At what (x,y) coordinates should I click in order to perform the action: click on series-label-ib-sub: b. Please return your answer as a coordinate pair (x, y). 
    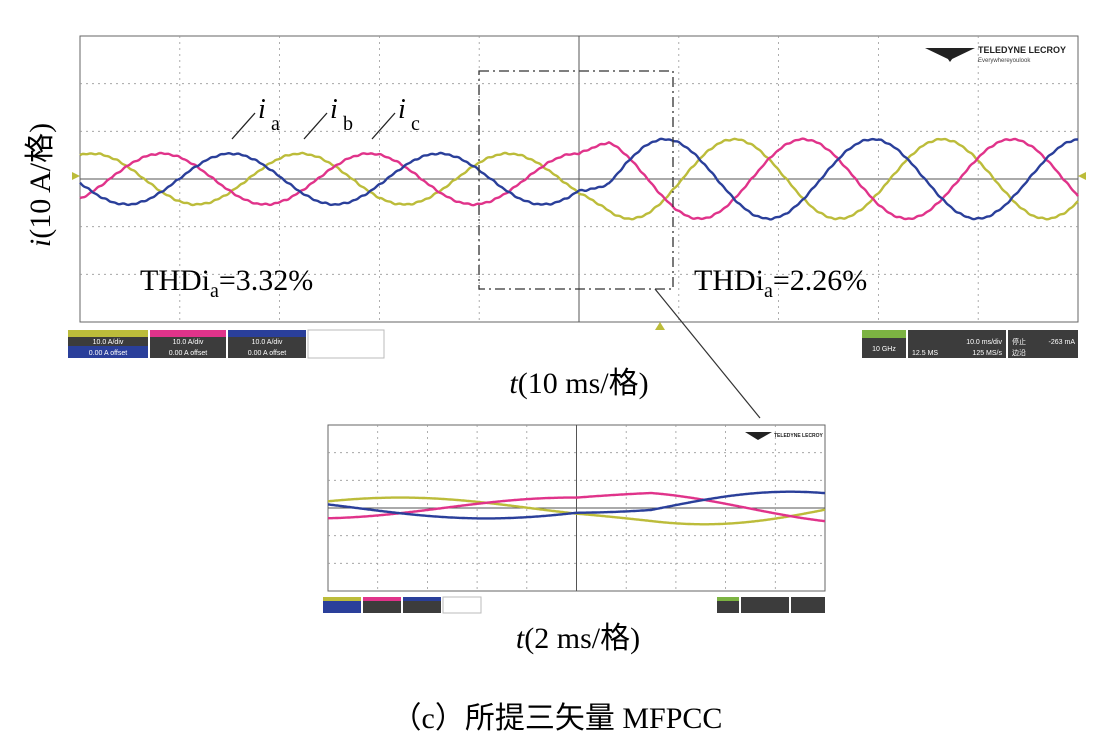
    Looking at the image, I should click on (348, 124).